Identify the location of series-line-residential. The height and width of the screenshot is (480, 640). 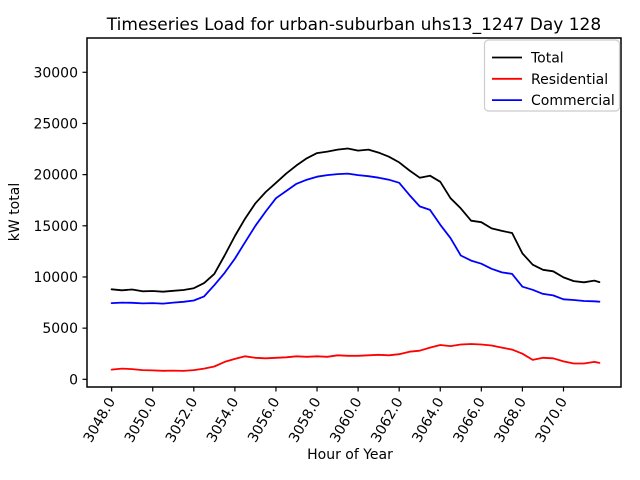
(355, 357).